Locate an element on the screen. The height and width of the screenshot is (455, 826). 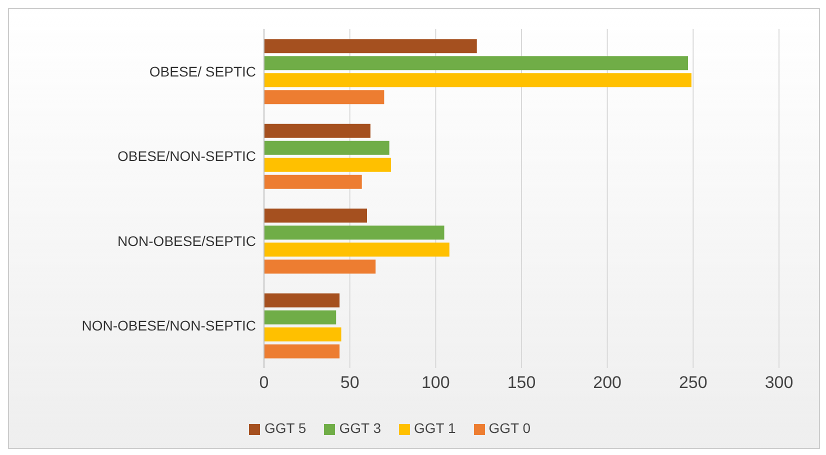
x-tick-label: 0 is located at coordinates (264, 382).